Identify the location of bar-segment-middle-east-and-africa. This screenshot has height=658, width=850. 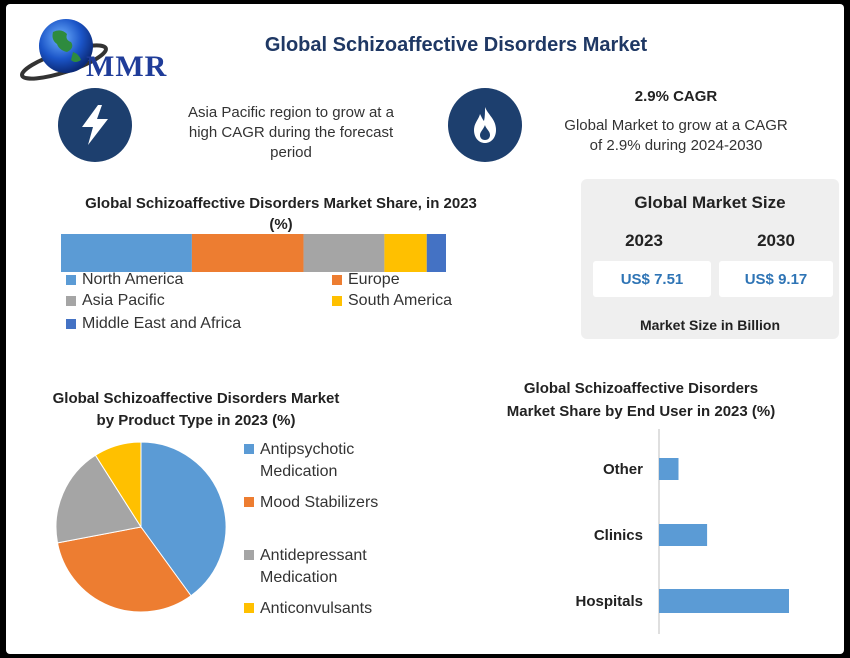
(436, 253).